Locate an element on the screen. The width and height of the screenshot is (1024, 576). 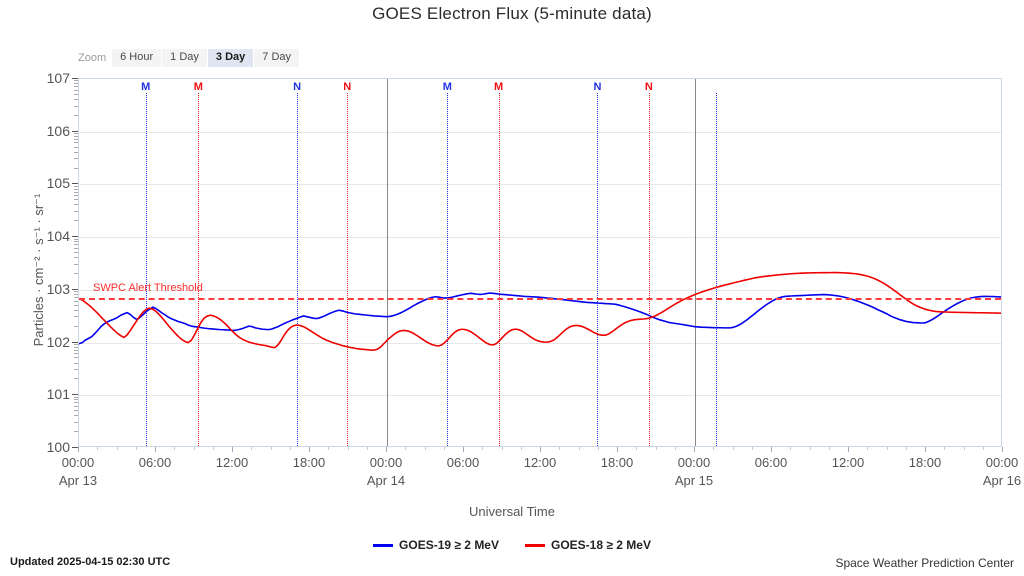
zoom-control-label: Zoom is located at coordinates (92, 58).